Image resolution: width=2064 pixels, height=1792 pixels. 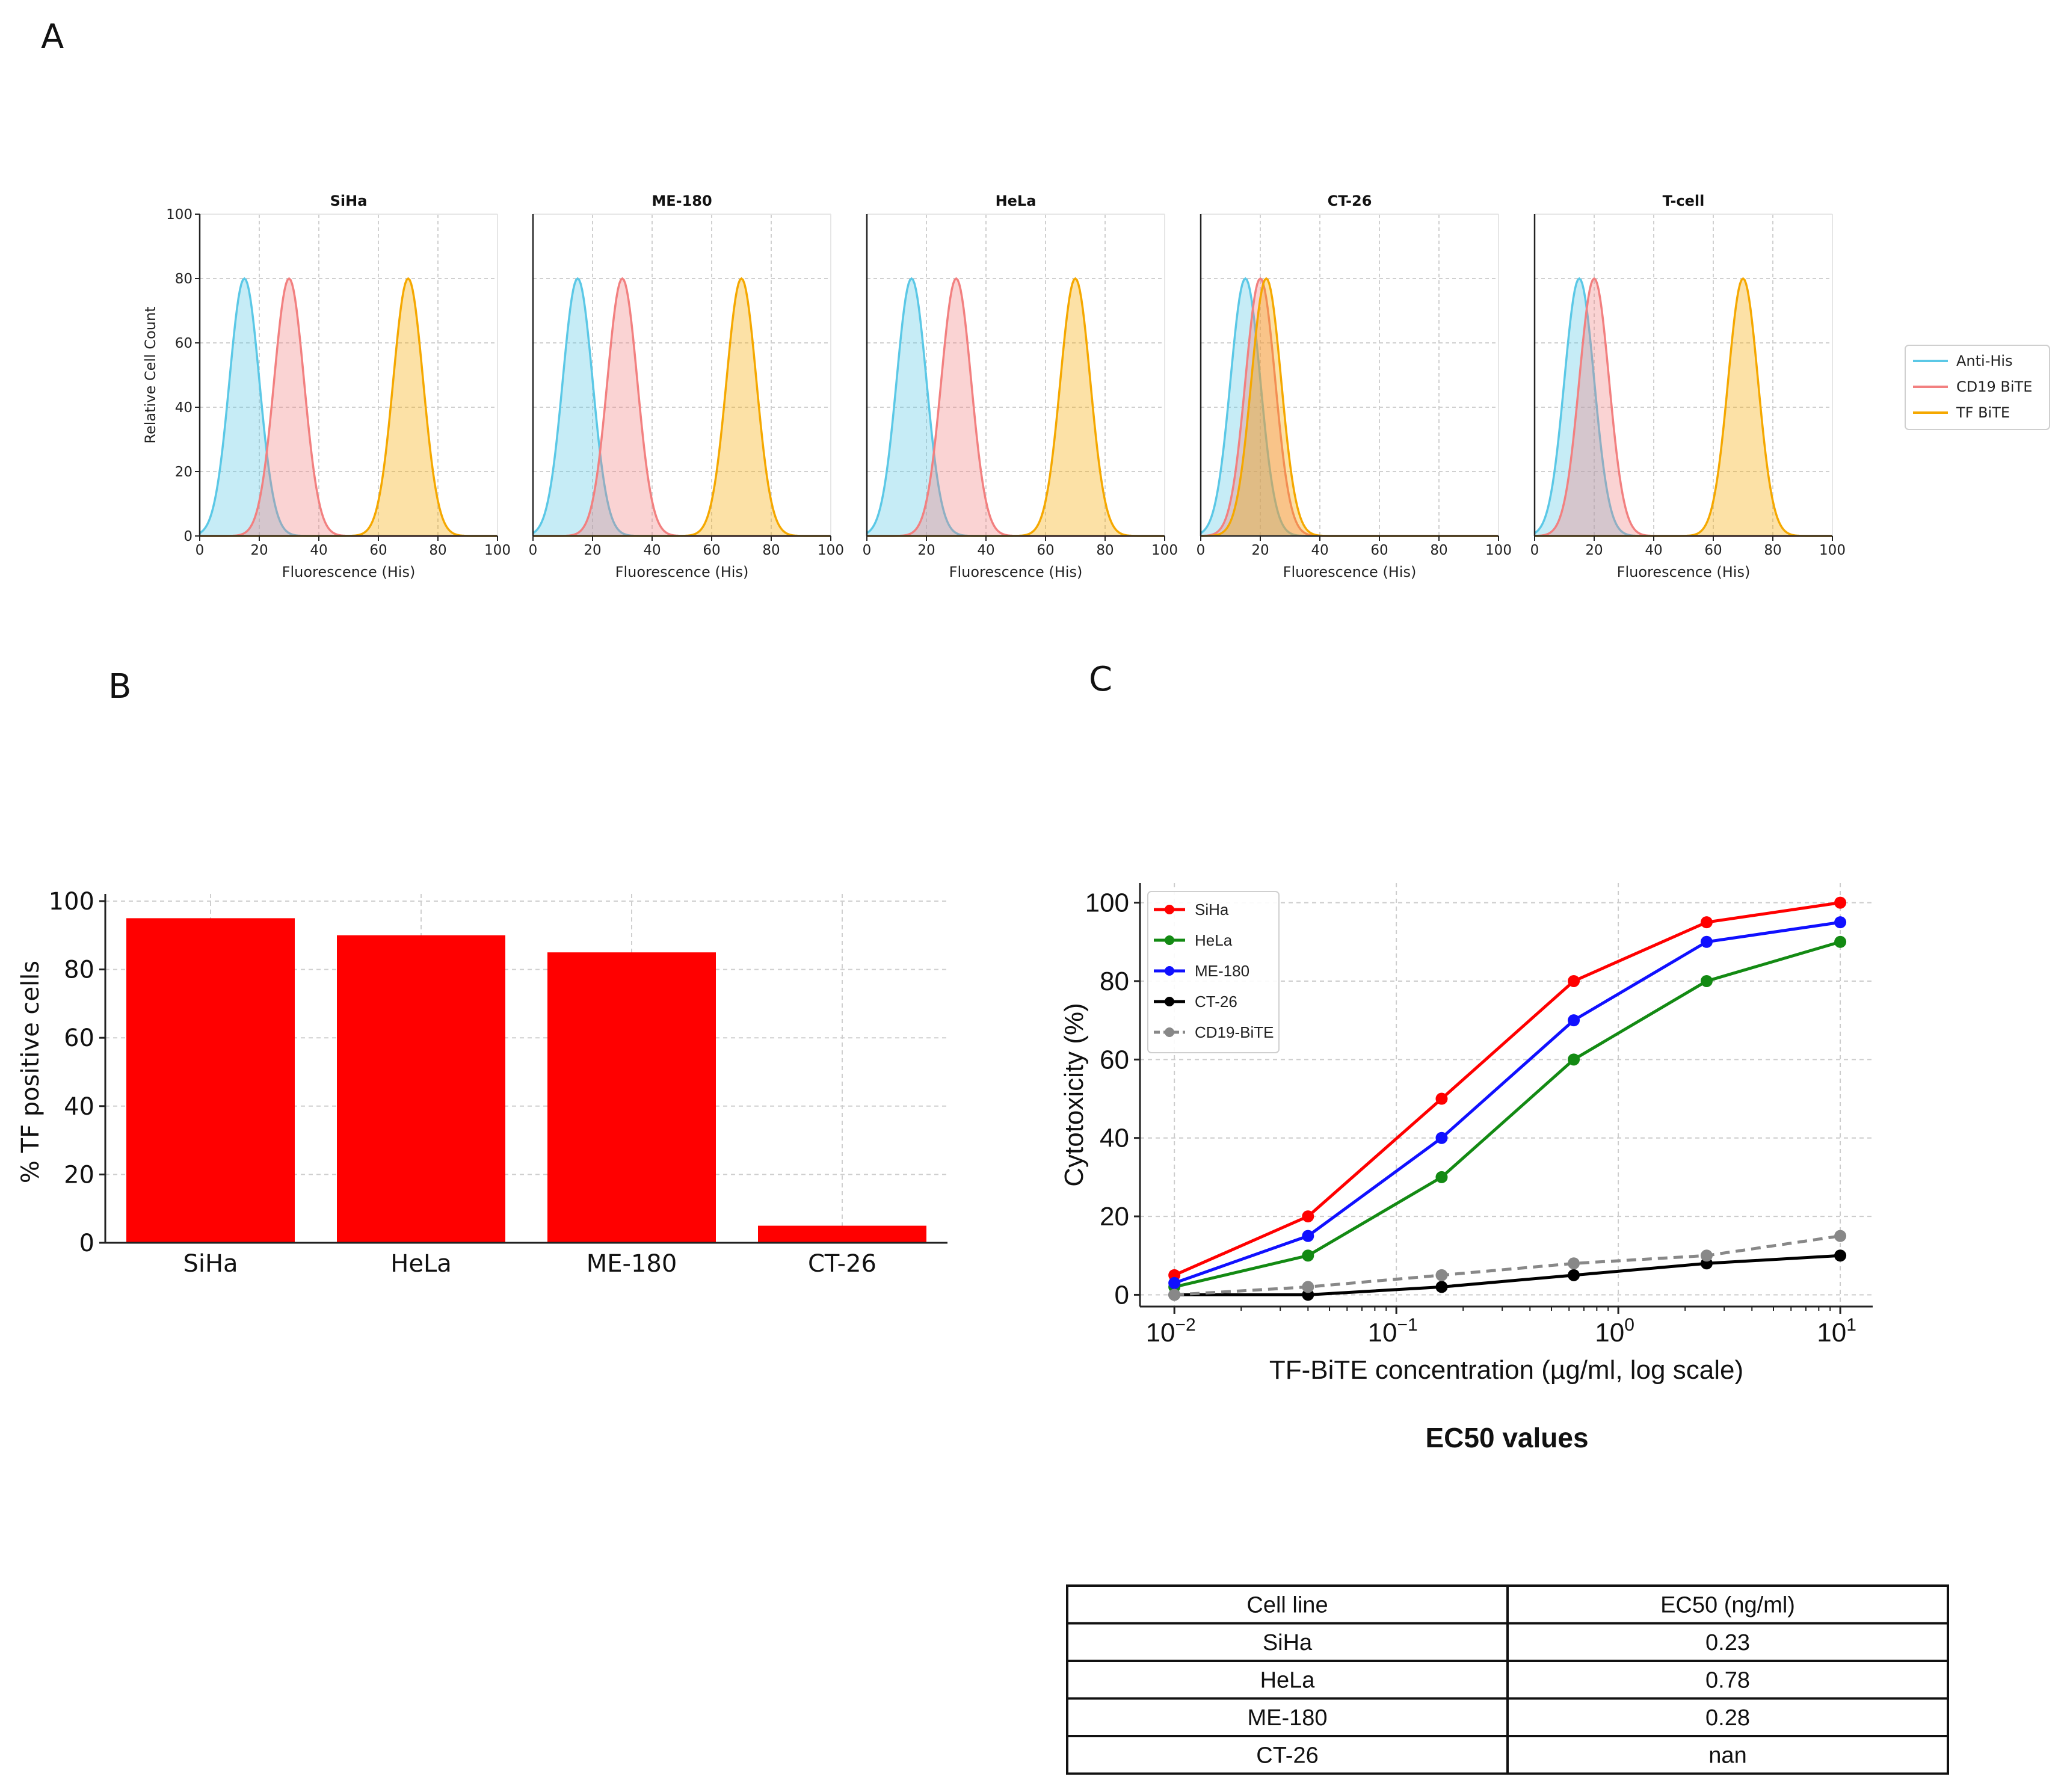 What do you see at coordinates (1260, 550) in the screenshot?
I see `x-tick-label: 20` at bounding box center [1260, 550].